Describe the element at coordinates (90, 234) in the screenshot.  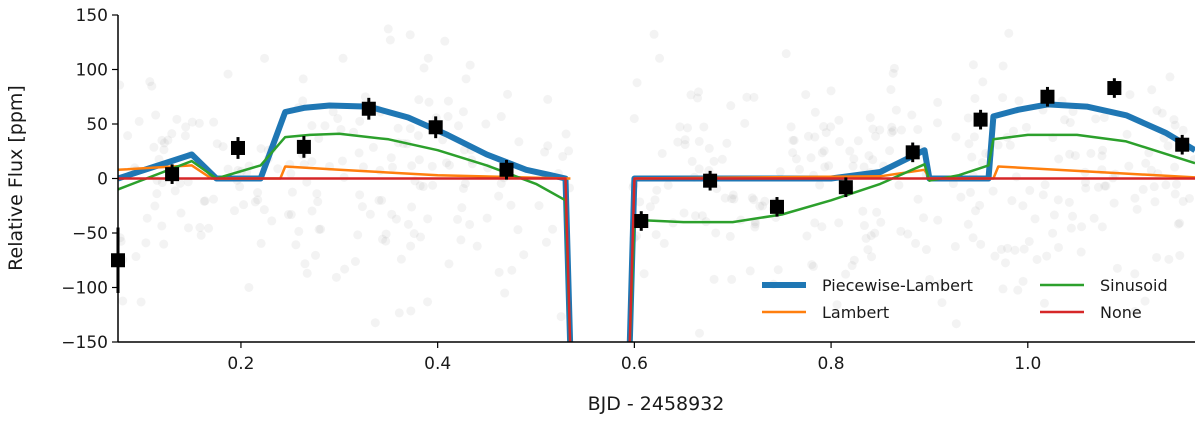
I see `y-tick-label: −50` at that location.